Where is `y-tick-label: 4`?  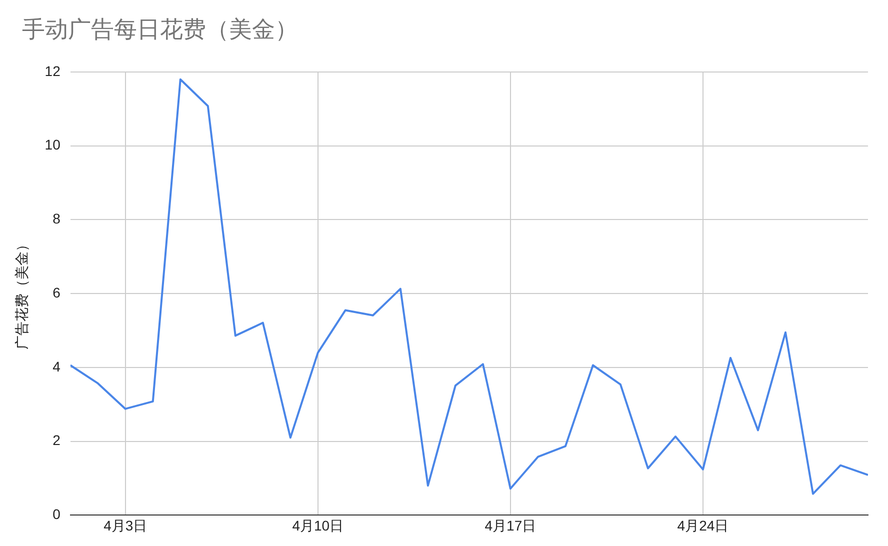 y-tick-label: 4 is located at coordinates (56, 366).